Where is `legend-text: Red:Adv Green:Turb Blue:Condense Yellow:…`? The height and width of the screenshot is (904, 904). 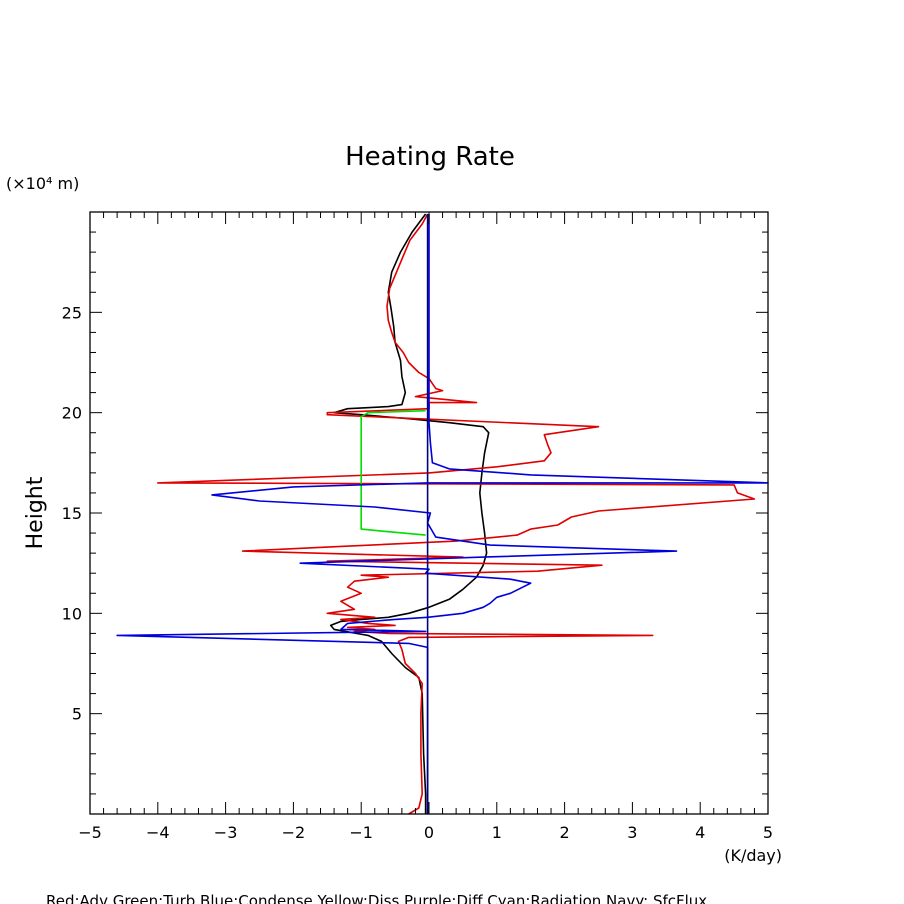
legend-text: Red:Adv Green:Turb Blue:Condense Yellow:… is located at coordinates (376, 898).